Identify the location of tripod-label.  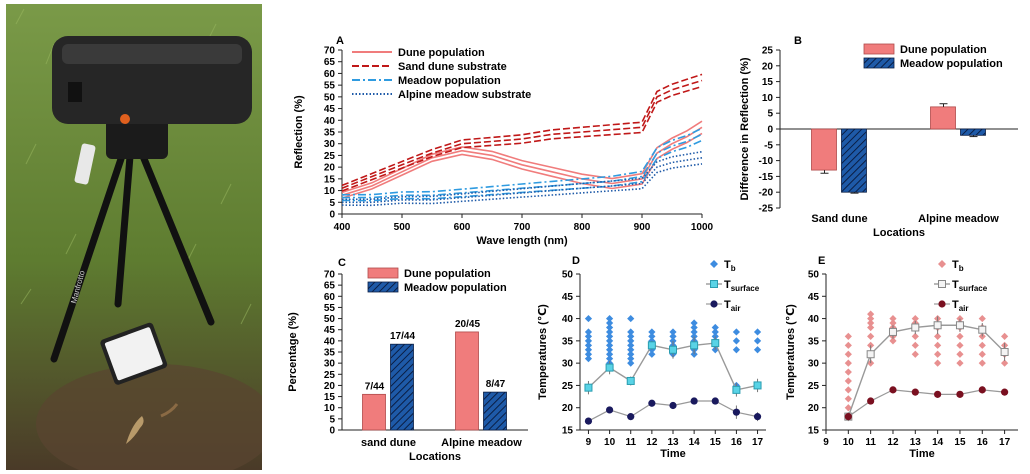
(85, 164).